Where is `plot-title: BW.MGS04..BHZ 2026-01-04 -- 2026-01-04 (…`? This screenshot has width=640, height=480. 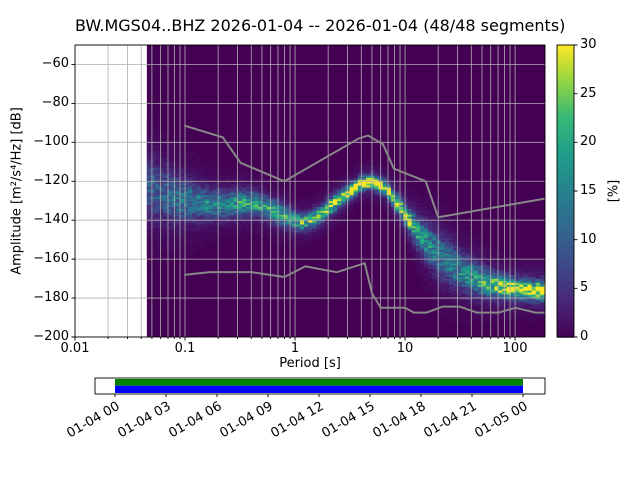
plot-title: BW.MGS04..BHZ 2026-01-04 -- 2026-01-04 (… is located at coordinates (320, 25).